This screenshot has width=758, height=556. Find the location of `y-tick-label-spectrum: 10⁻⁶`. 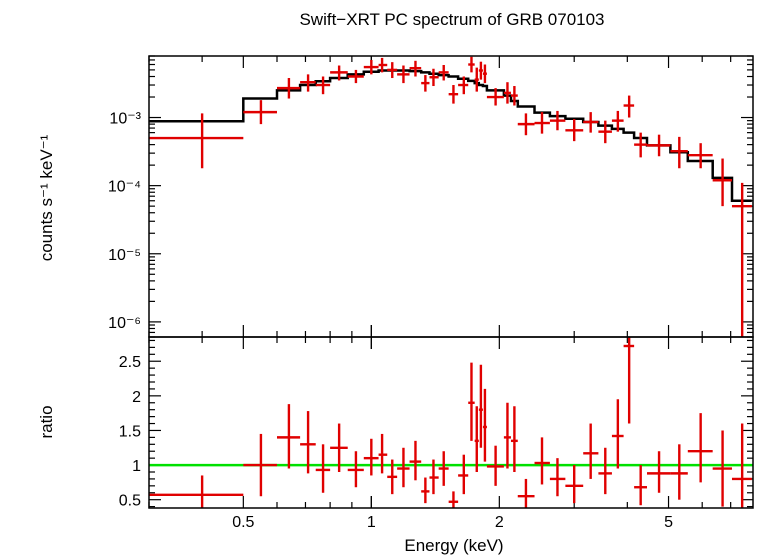

y-tick-label-spectrum: 10⁻⁶ is located at coordinates (124, 323).